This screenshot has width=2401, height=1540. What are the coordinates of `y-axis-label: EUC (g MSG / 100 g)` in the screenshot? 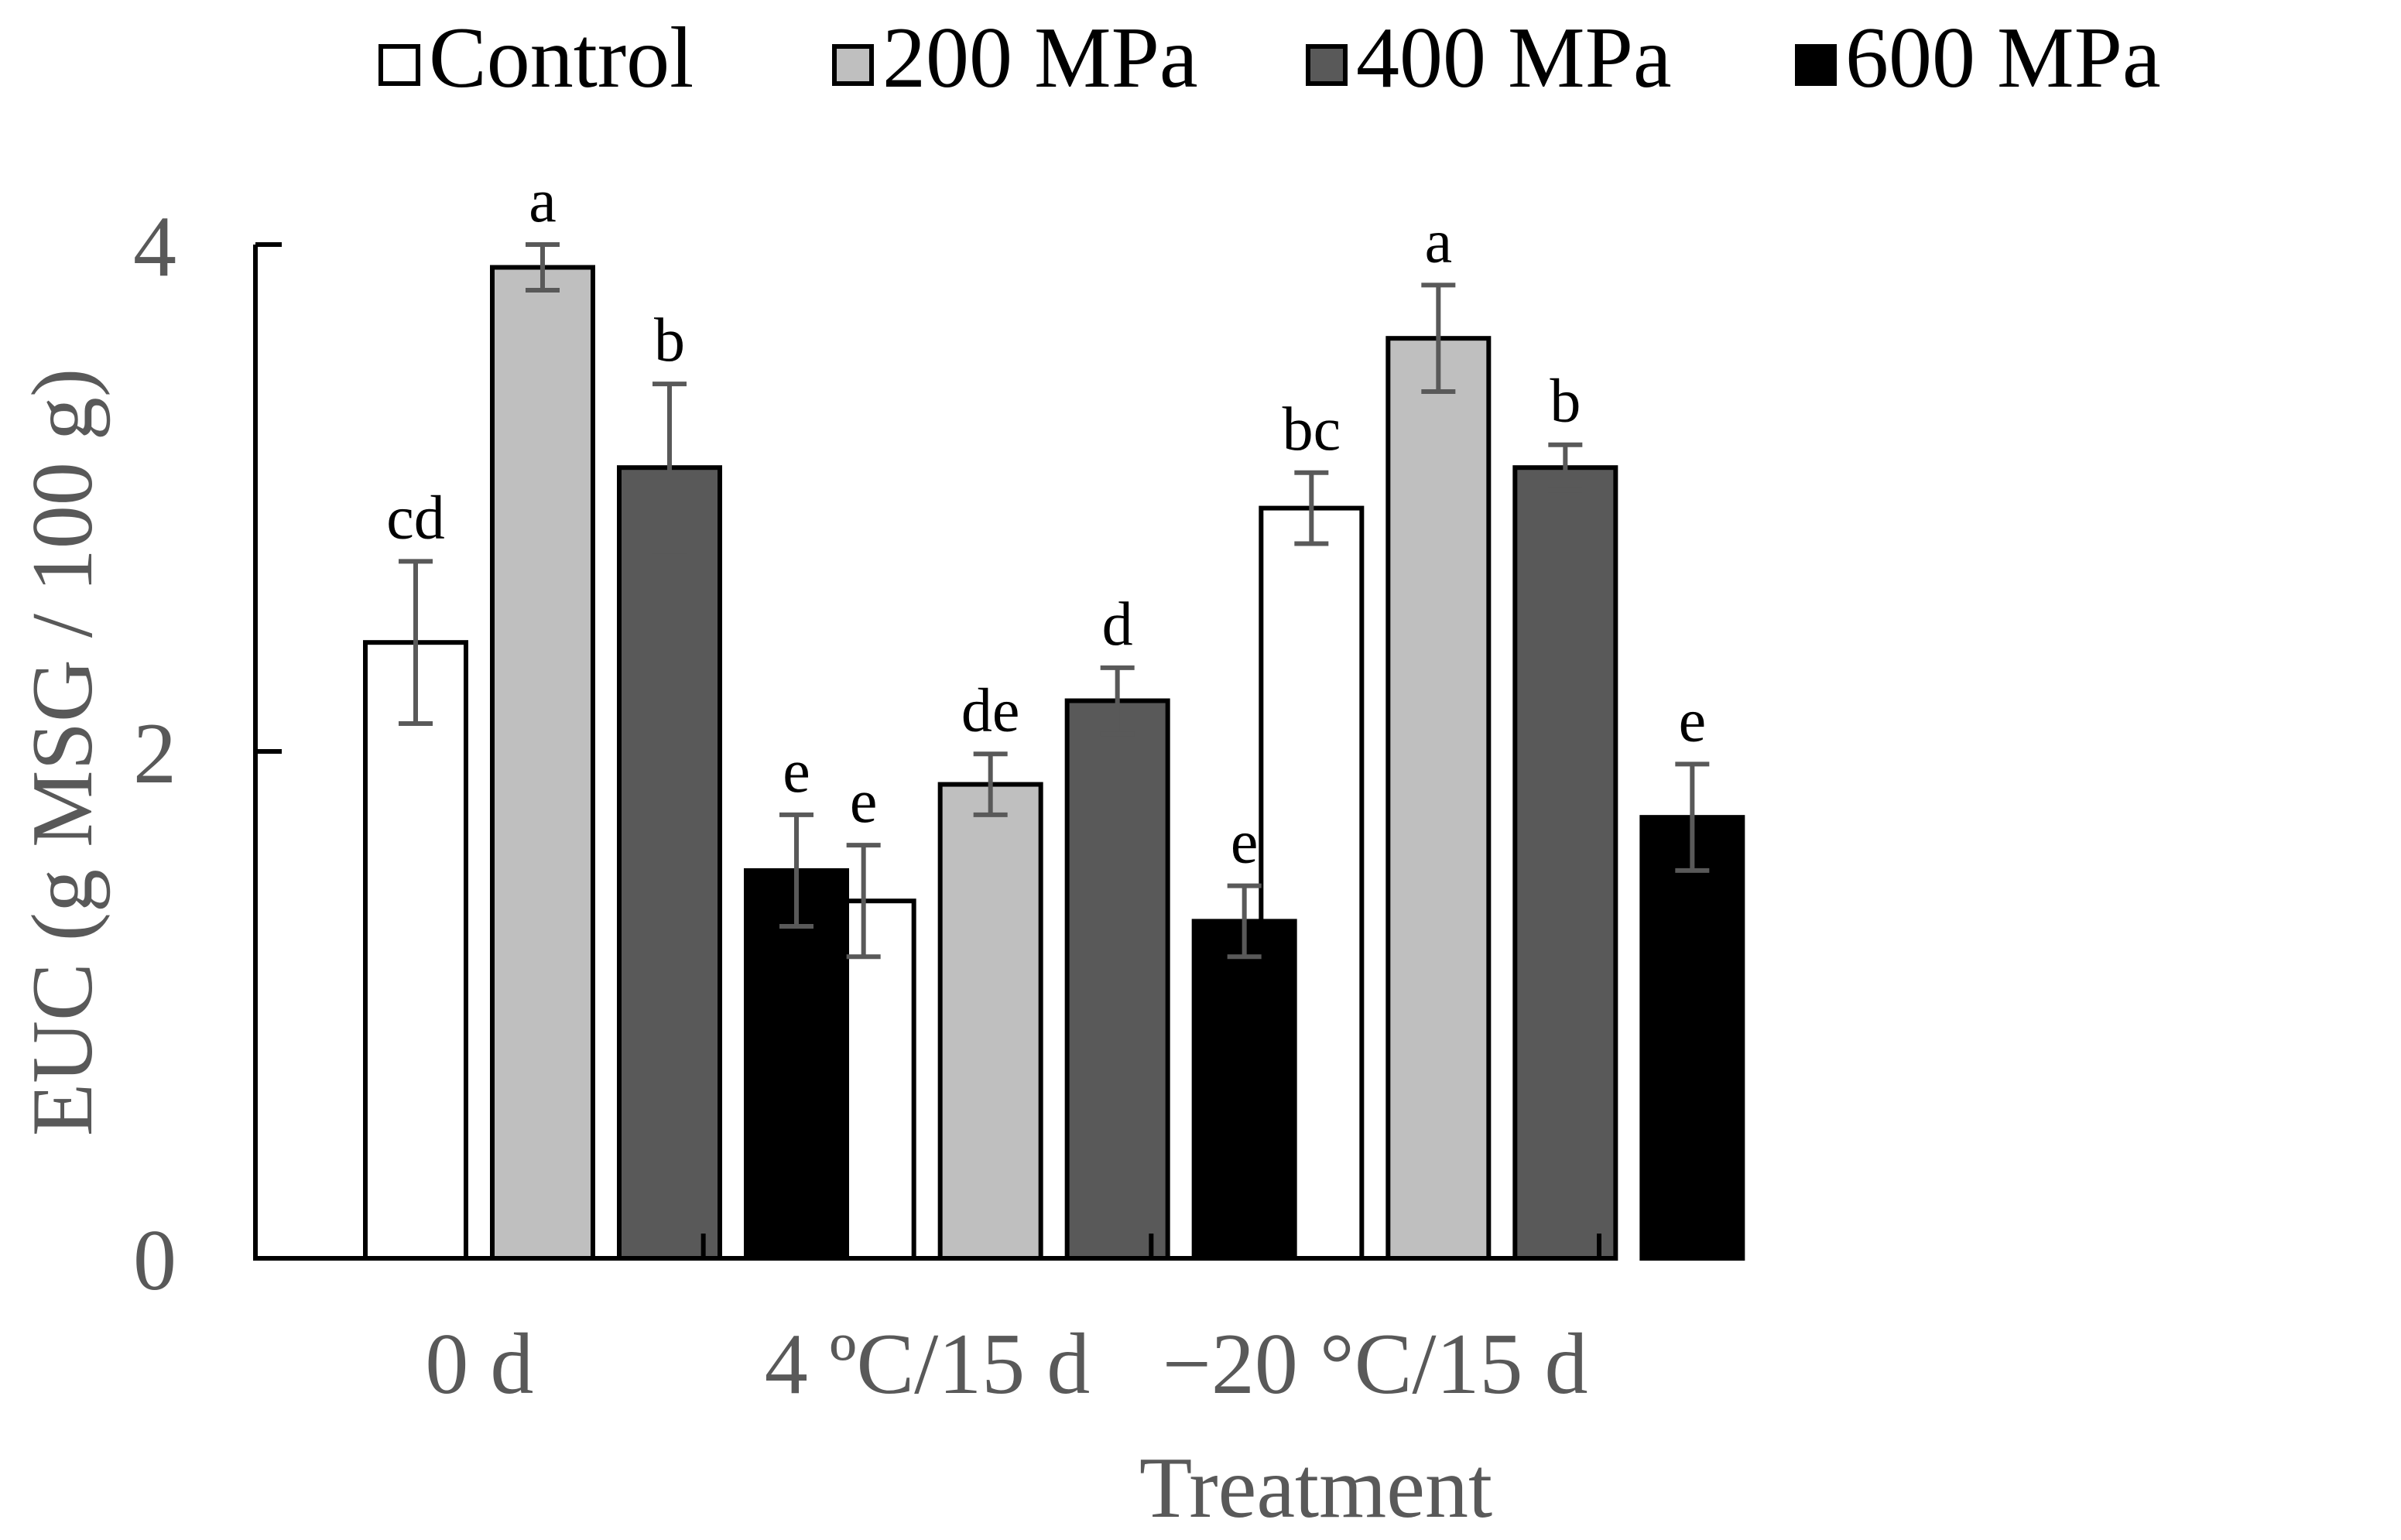 It's located at (63, 752).